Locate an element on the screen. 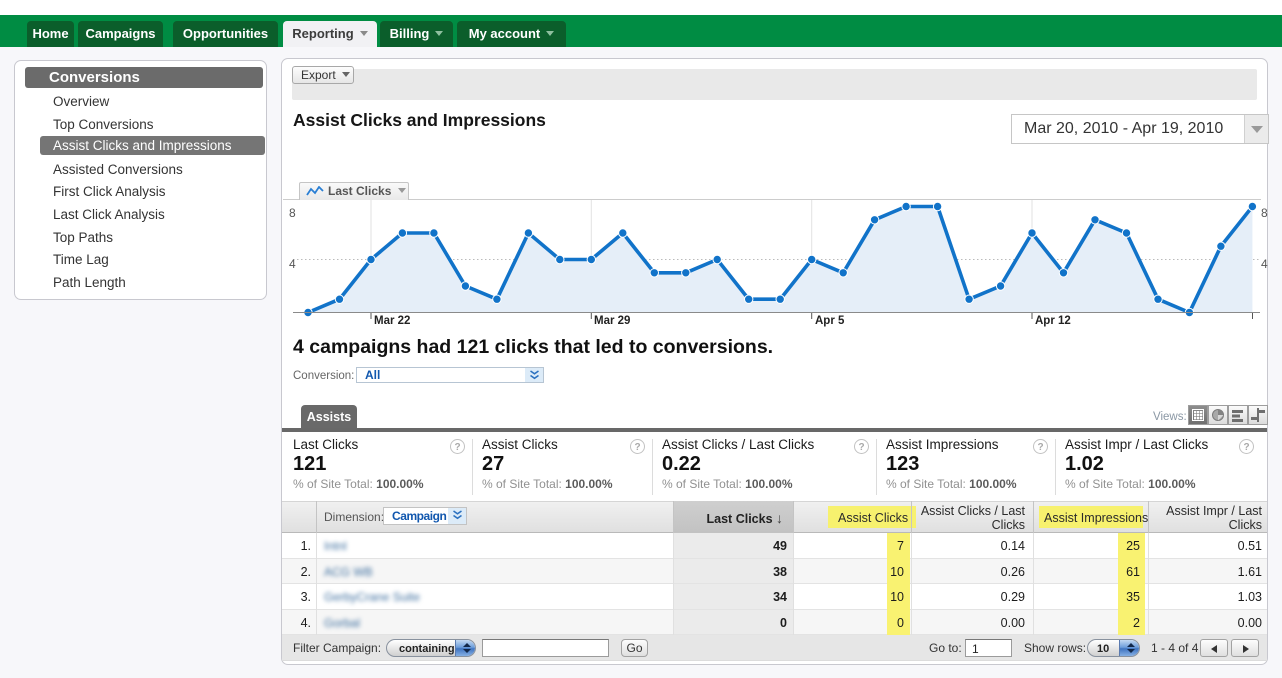 This screenshot has height=678, width=1282. svg-text: Apr 5 is located at coordinates (830, 321).